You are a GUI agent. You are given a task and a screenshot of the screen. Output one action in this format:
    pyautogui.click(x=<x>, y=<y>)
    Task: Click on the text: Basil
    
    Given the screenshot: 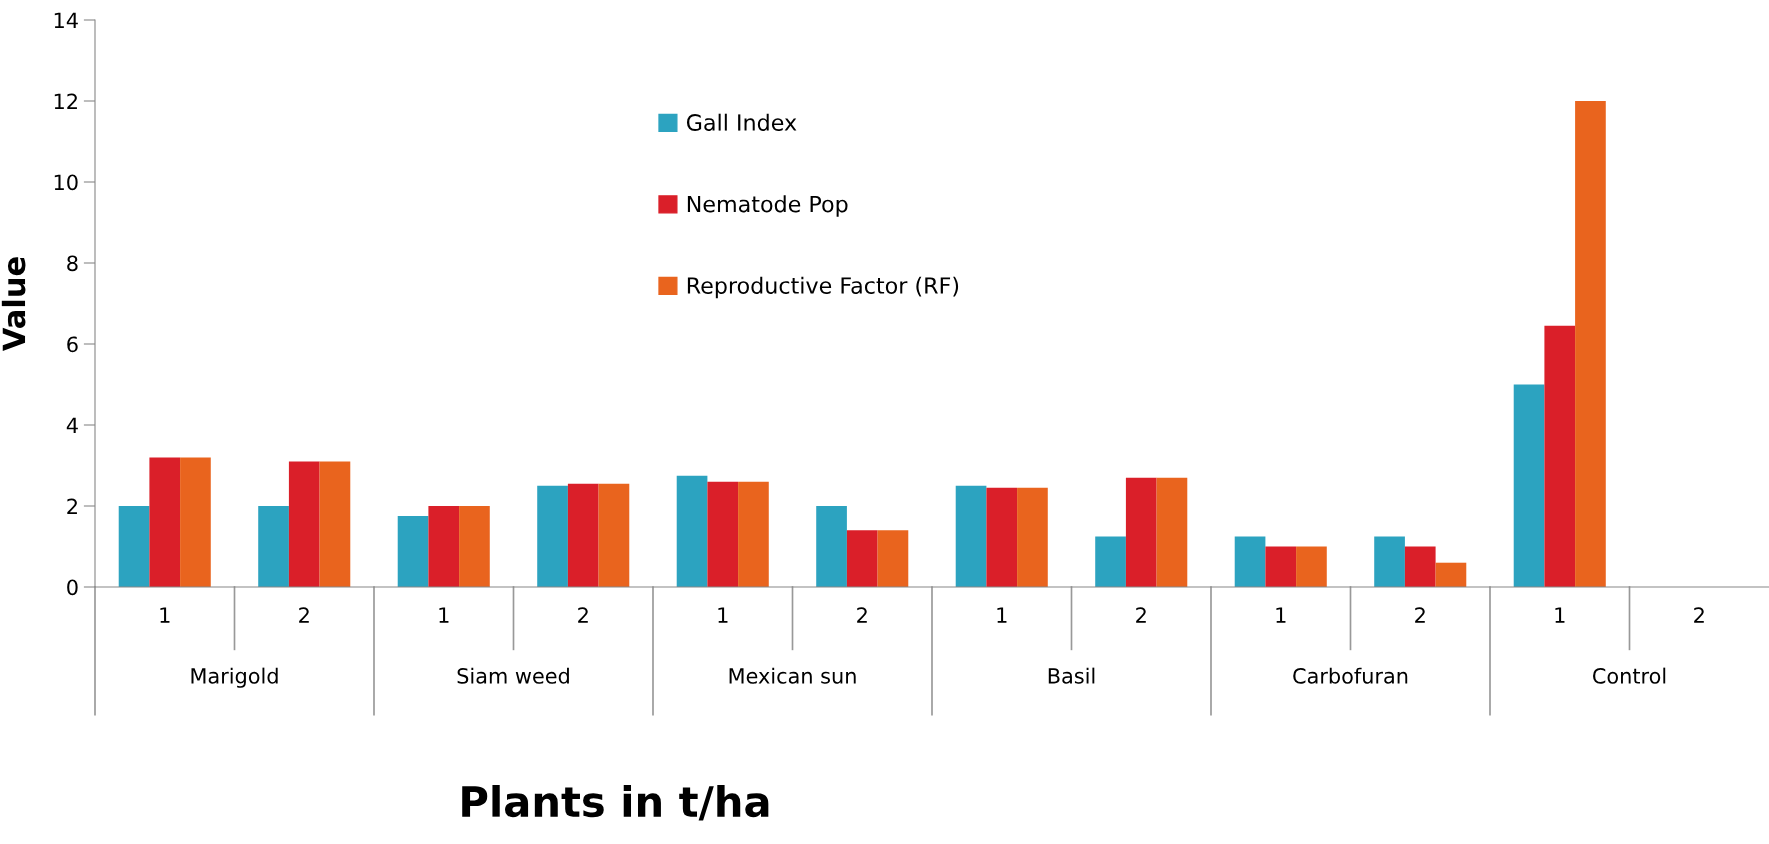 What is the action you would take?
    pyautogui.click(x=1071, y=675)
    